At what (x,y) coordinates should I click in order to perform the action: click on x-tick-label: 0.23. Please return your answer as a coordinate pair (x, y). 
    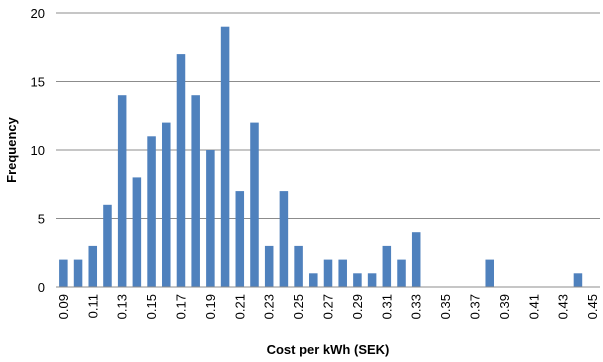
    Looking at the image, I should click on (269, 306).